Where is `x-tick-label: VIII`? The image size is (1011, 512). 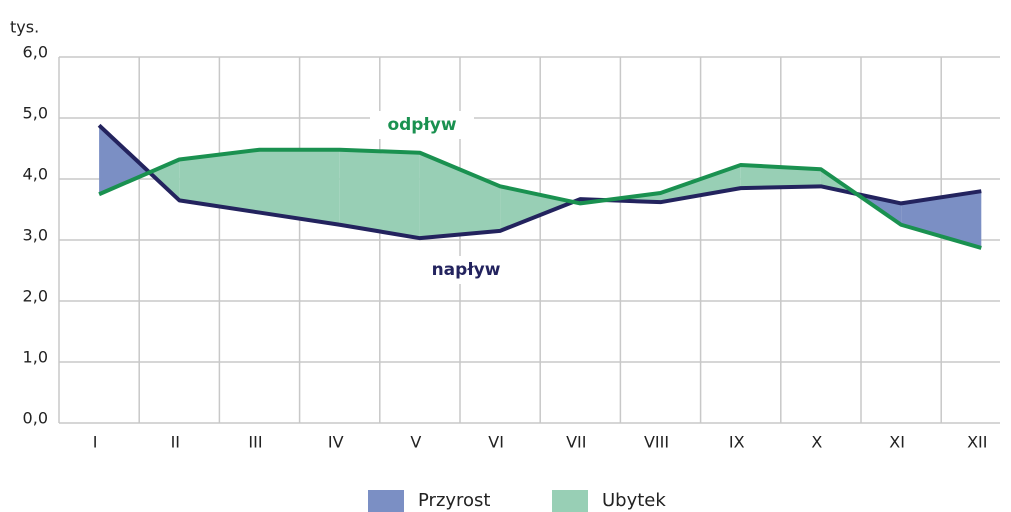 x-tick-label: VIII is located at coordinates (656, 442).